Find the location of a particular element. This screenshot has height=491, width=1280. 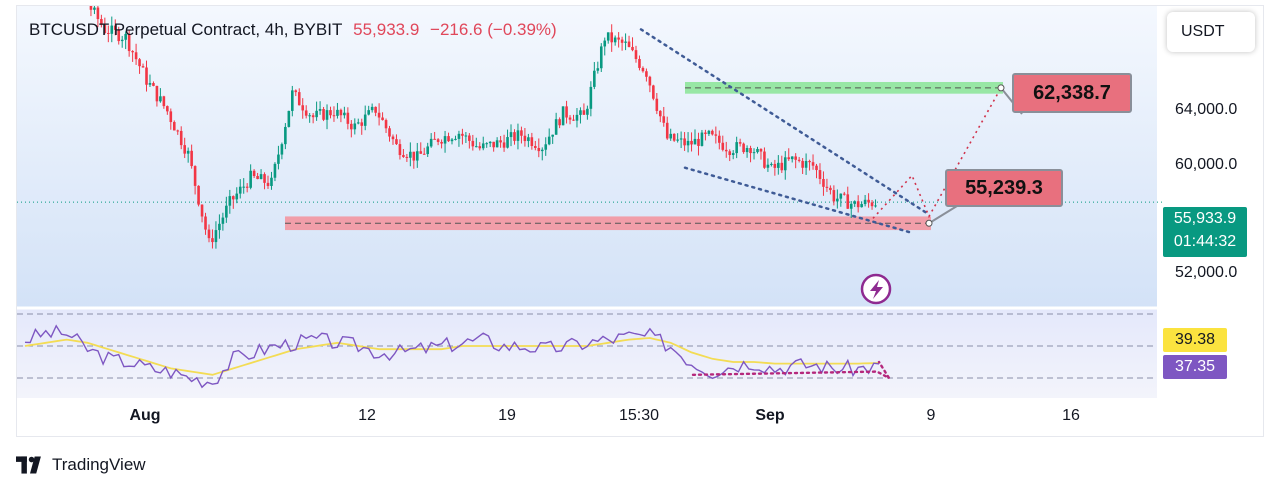

time-axis-label: Aug is located at coordinates (145, 415).